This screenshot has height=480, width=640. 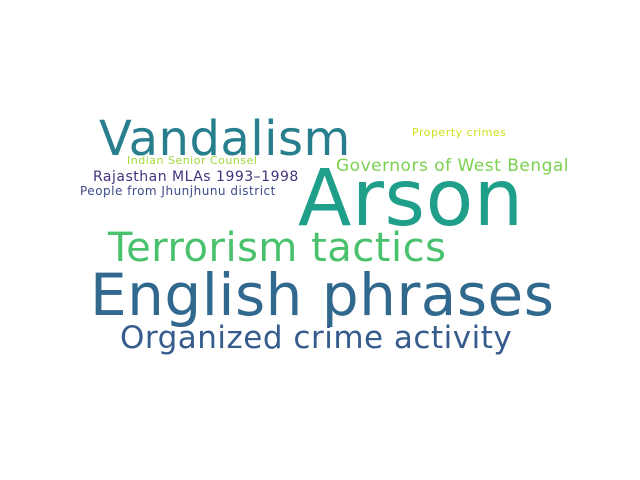 I want to click on word-rajasthan-mlas: Rajasthan MLAs 1993–1998, so click(x=196, y=177).